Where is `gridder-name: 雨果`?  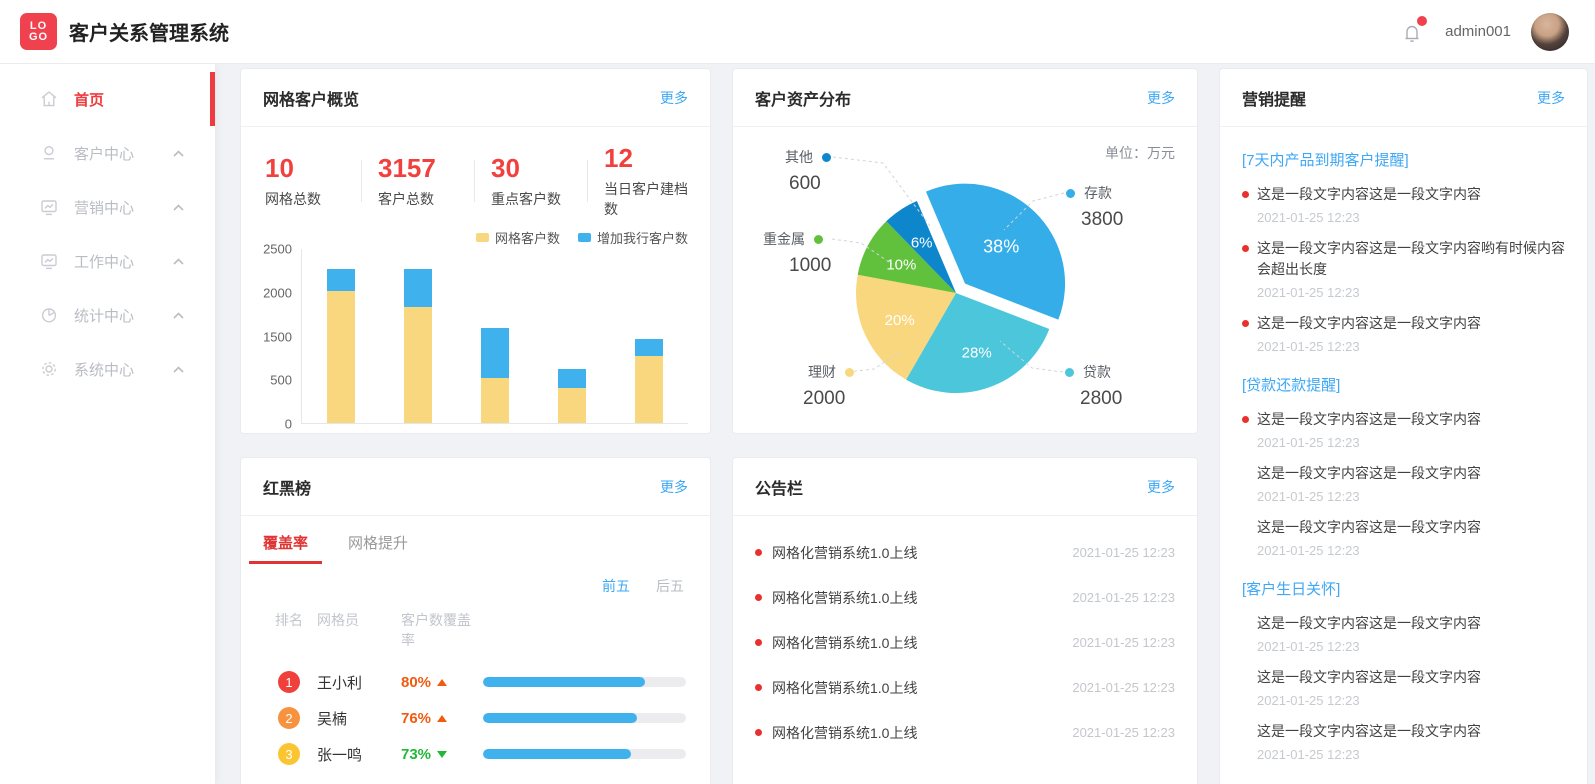 gridder-name: 雨果 is located at coordinates (359, 782).